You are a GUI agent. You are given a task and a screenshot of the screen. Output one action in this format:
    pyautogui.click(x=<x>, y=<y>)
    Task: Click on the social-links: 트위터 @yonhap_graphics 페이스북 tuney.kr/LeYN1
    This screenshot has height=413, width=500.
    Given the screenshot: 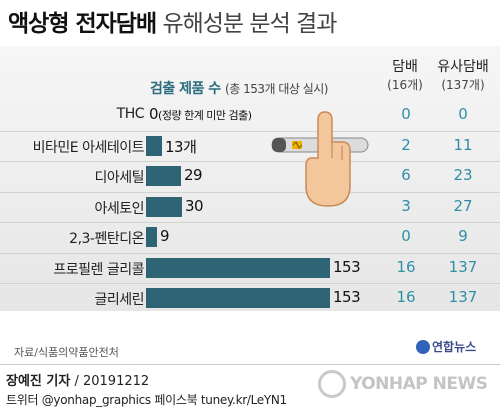 What is the action you would take?
    pyautogui.click(x=146, y=400)
    